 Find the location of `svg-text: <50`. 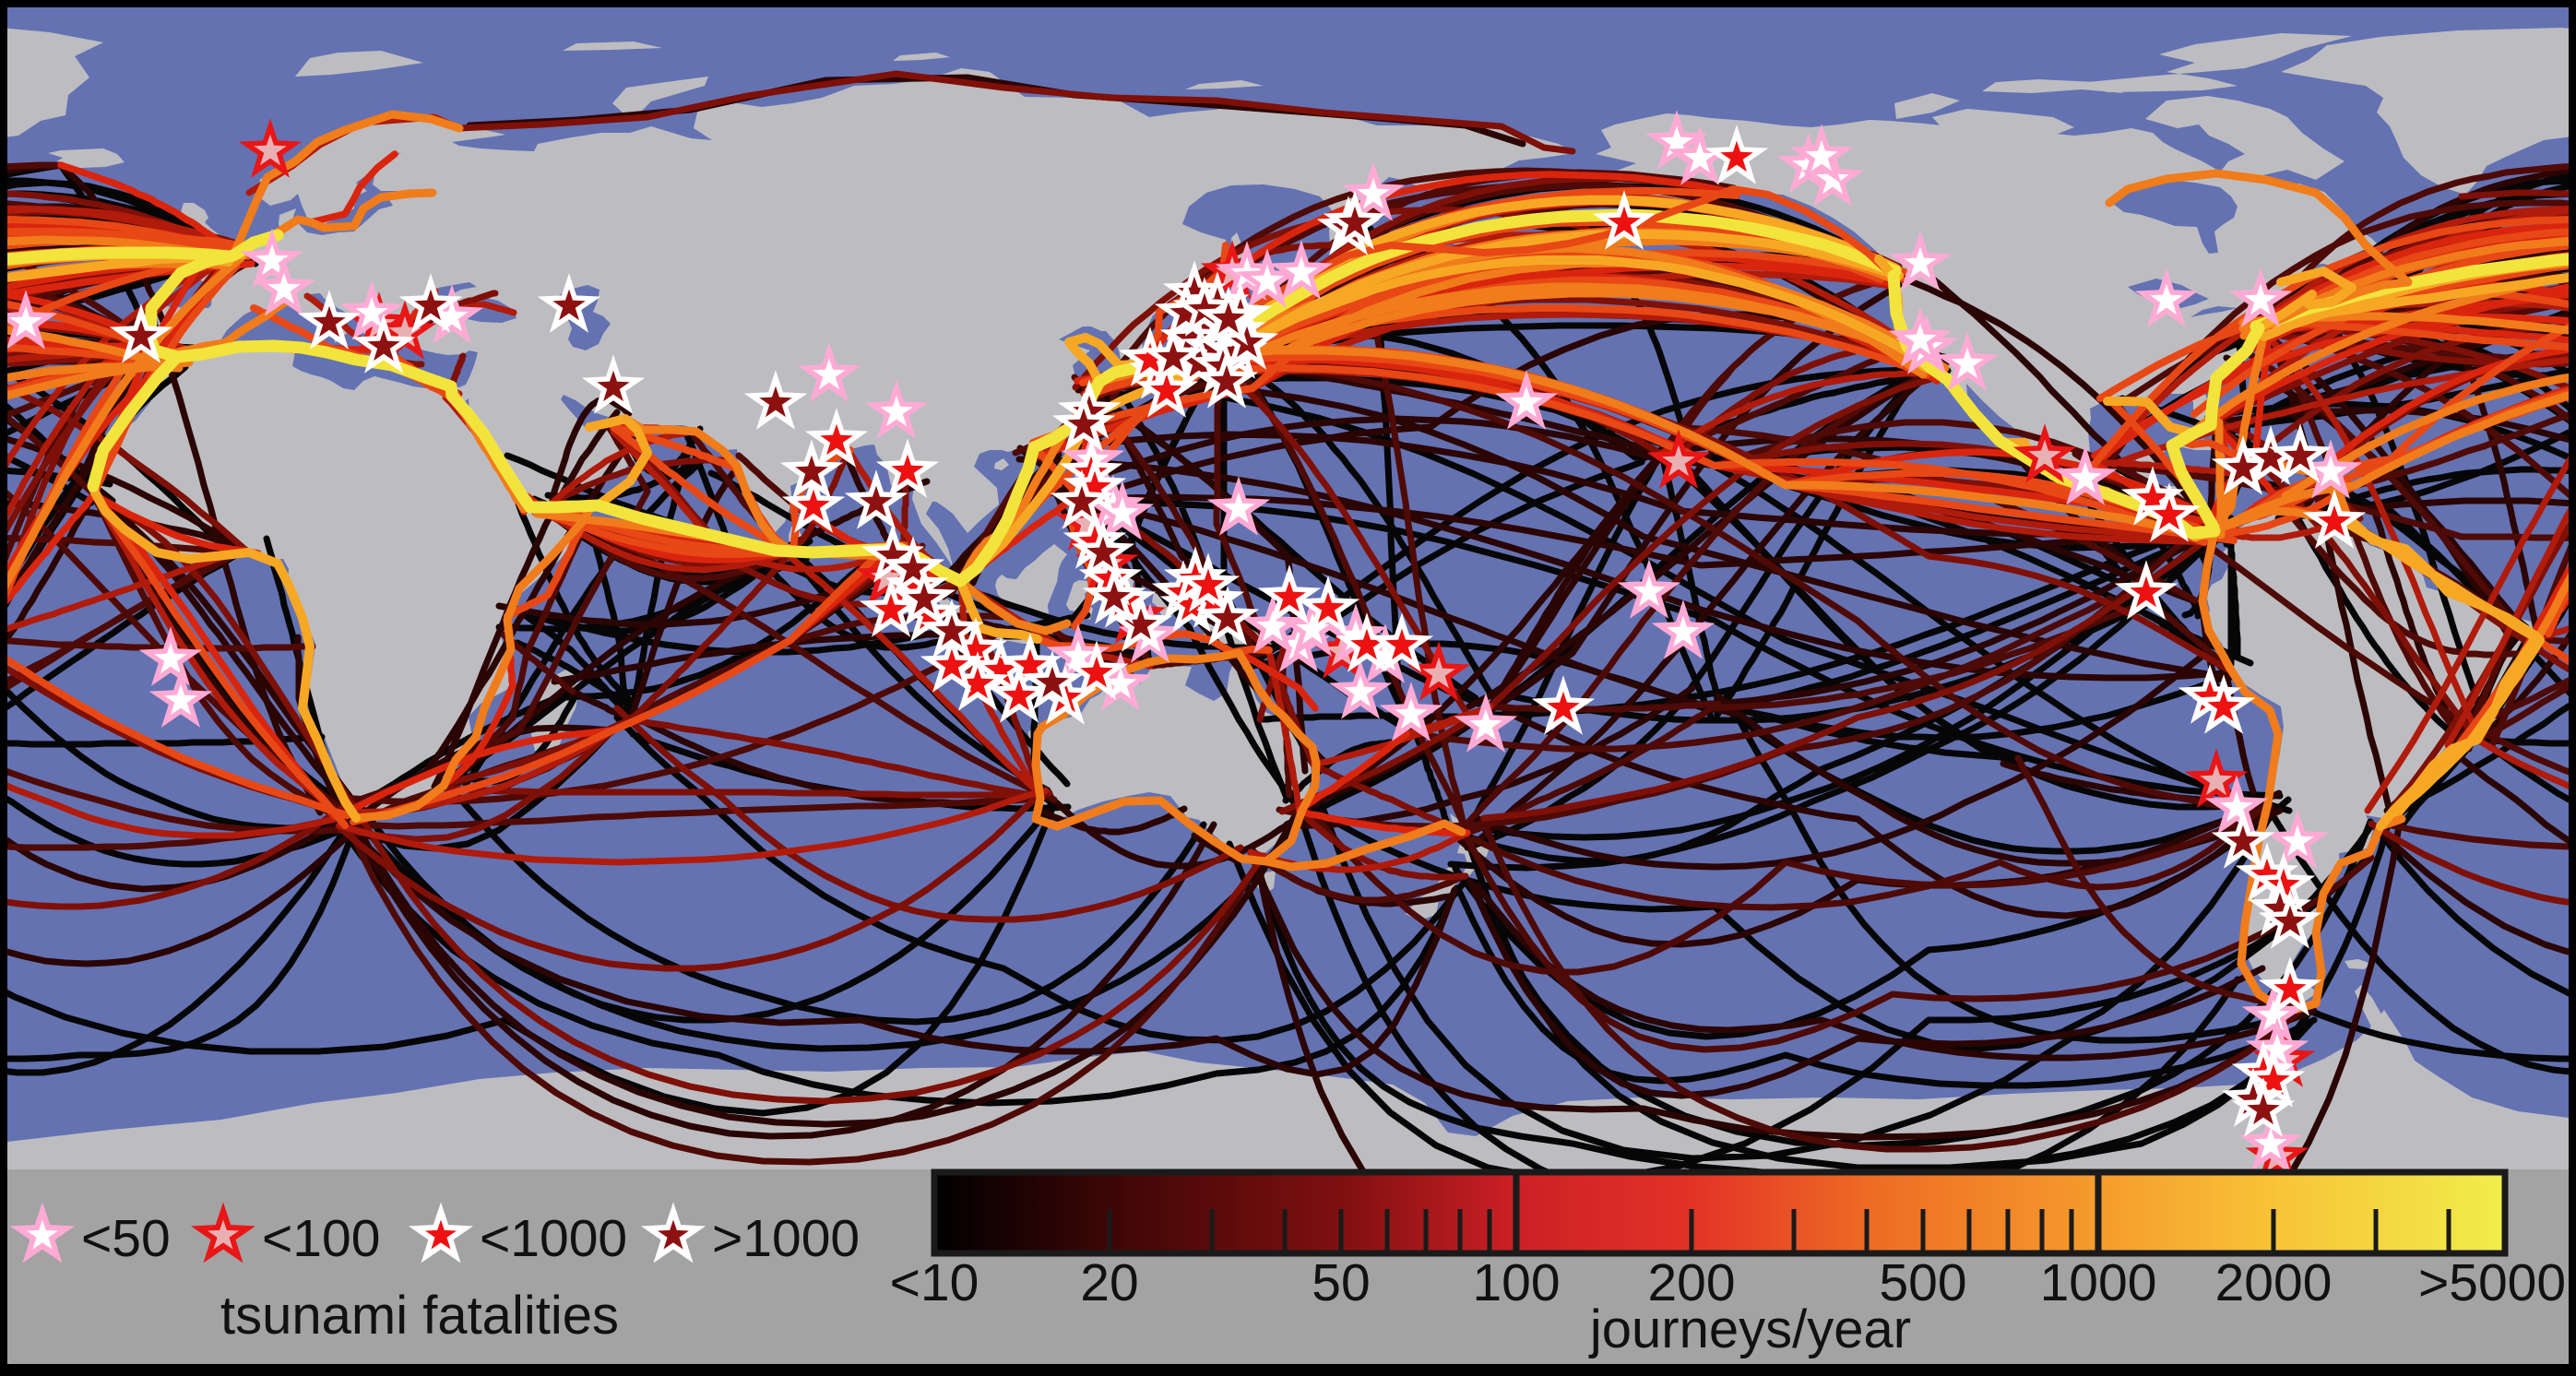

svg-text: <50 is located at coordinates (126, 1238).